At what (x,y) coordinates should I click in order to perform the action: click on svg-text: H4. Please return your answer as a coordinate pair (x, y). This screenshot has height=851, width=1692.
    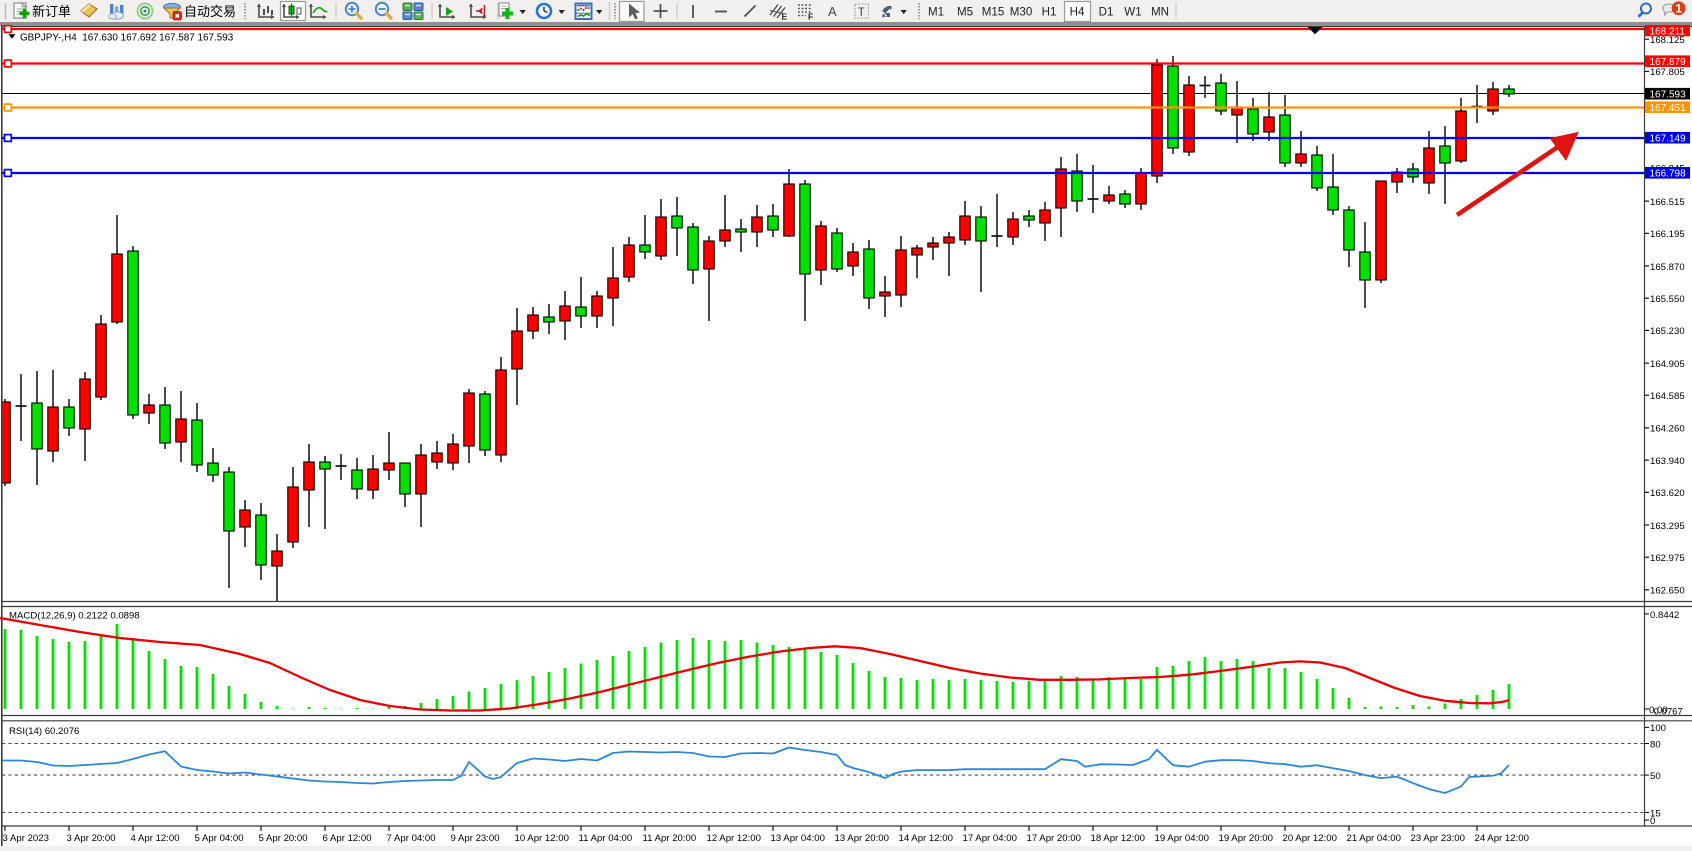
    Looking at the image, I should click on (1077, 12).